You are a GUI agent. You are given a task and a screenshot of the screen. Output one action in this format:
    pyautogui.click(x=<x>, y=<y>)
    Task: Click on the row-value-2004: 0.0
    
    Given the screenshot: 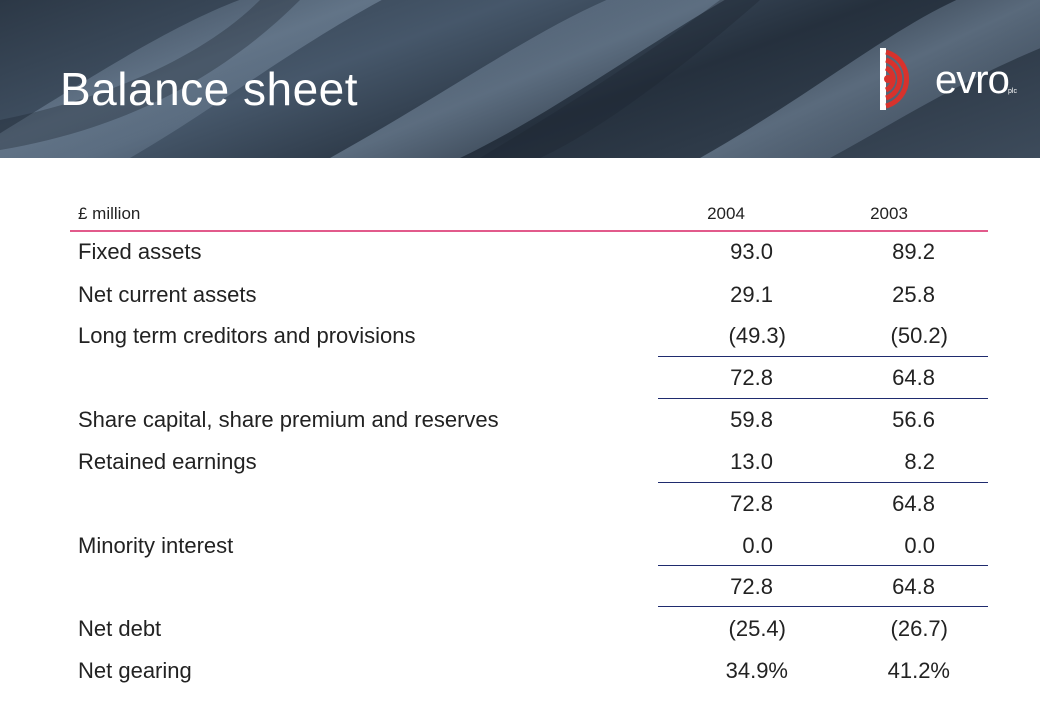 What is the action you would take?
    pyautogui.click(x=757, y=545)
    